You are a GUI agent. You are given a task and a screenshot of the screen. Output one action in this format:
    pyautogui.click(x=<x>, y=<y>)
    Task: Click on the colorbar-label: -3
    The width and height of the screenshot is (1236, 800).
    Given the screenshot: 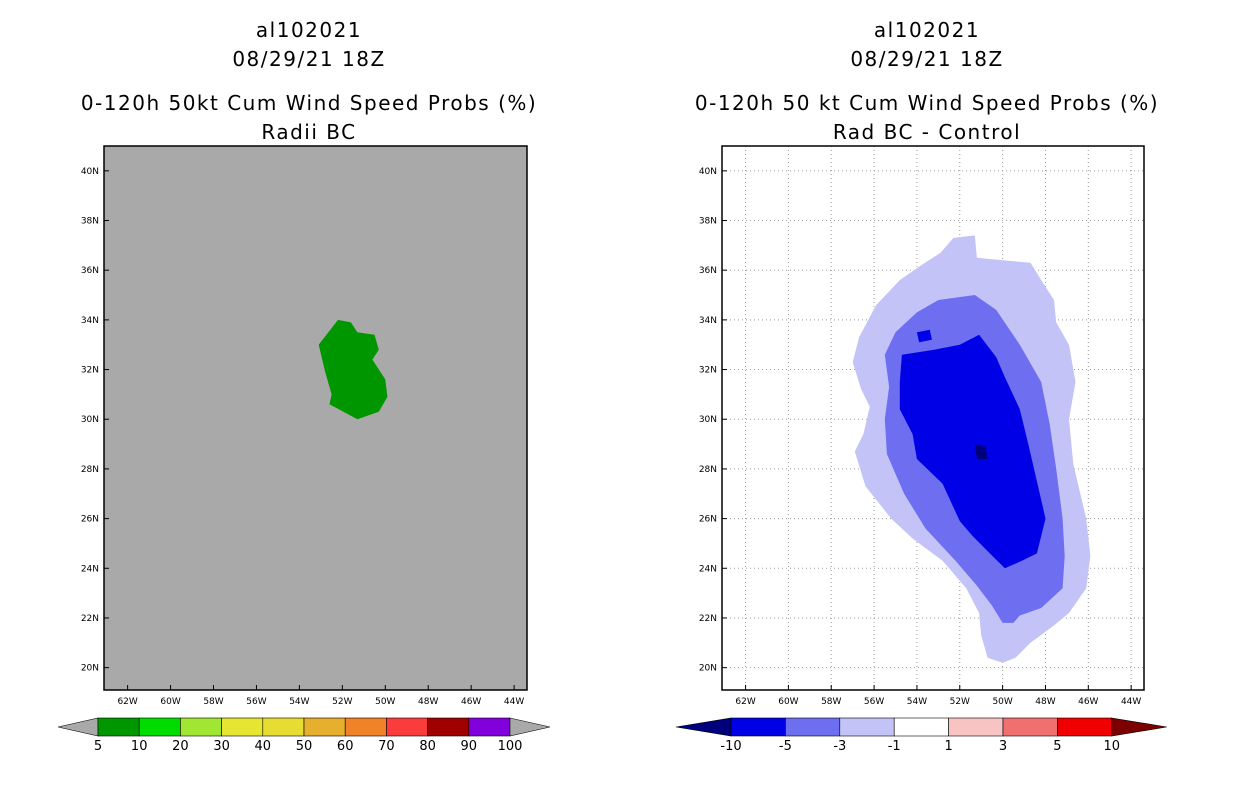 What is the action you would take?
    pyautogui.click(x=839, y=746)
    